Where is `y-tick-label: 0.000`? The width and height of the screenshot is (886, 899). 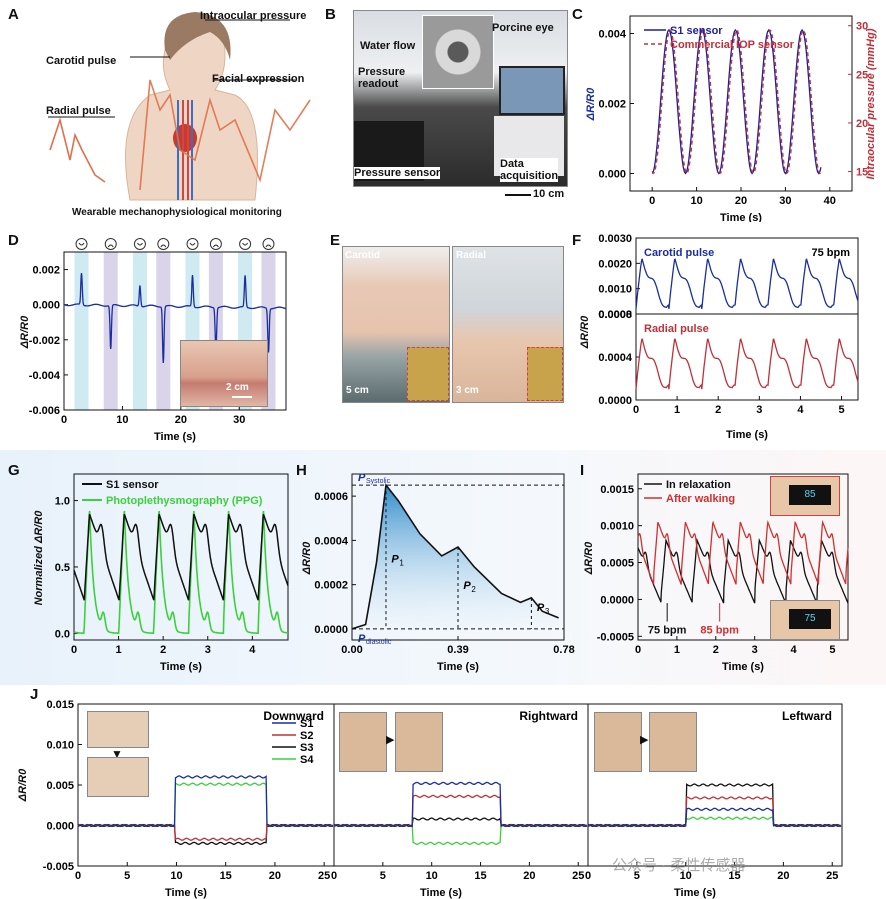 y-tick-label: 0.000 is located at coordinates (46, 306).